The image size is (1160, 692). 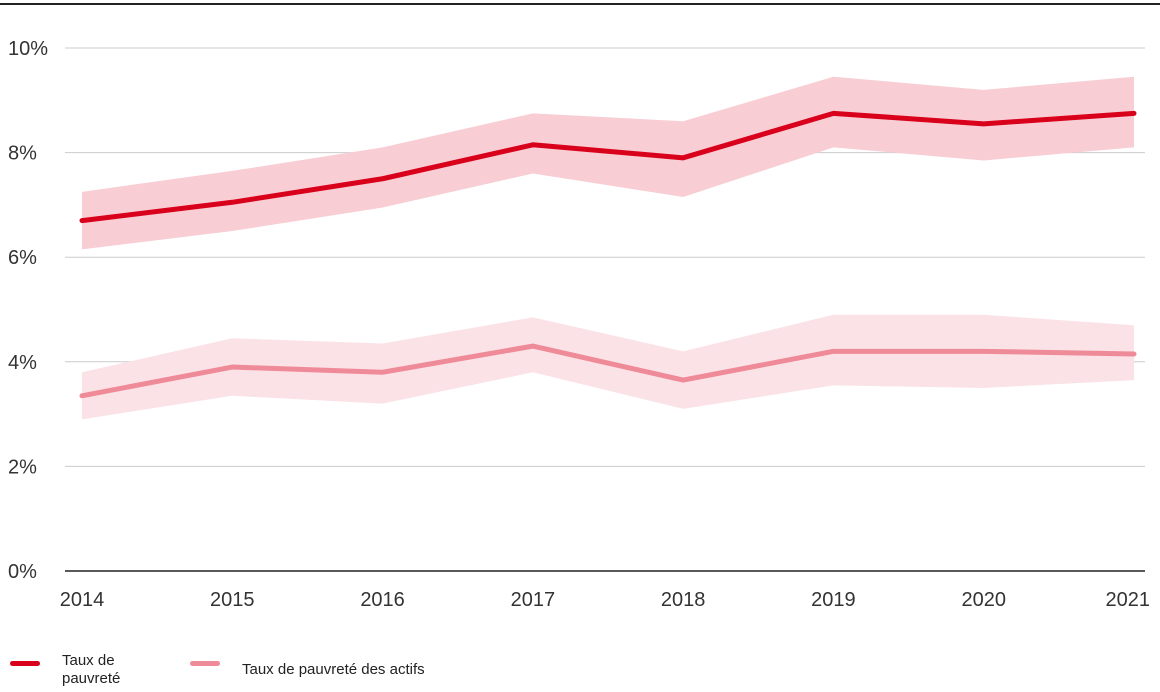 What do you see at coordinates (382, 600) in the screenshot?
I see `x-tick-label: 2016` at bounding box center [382, 600].